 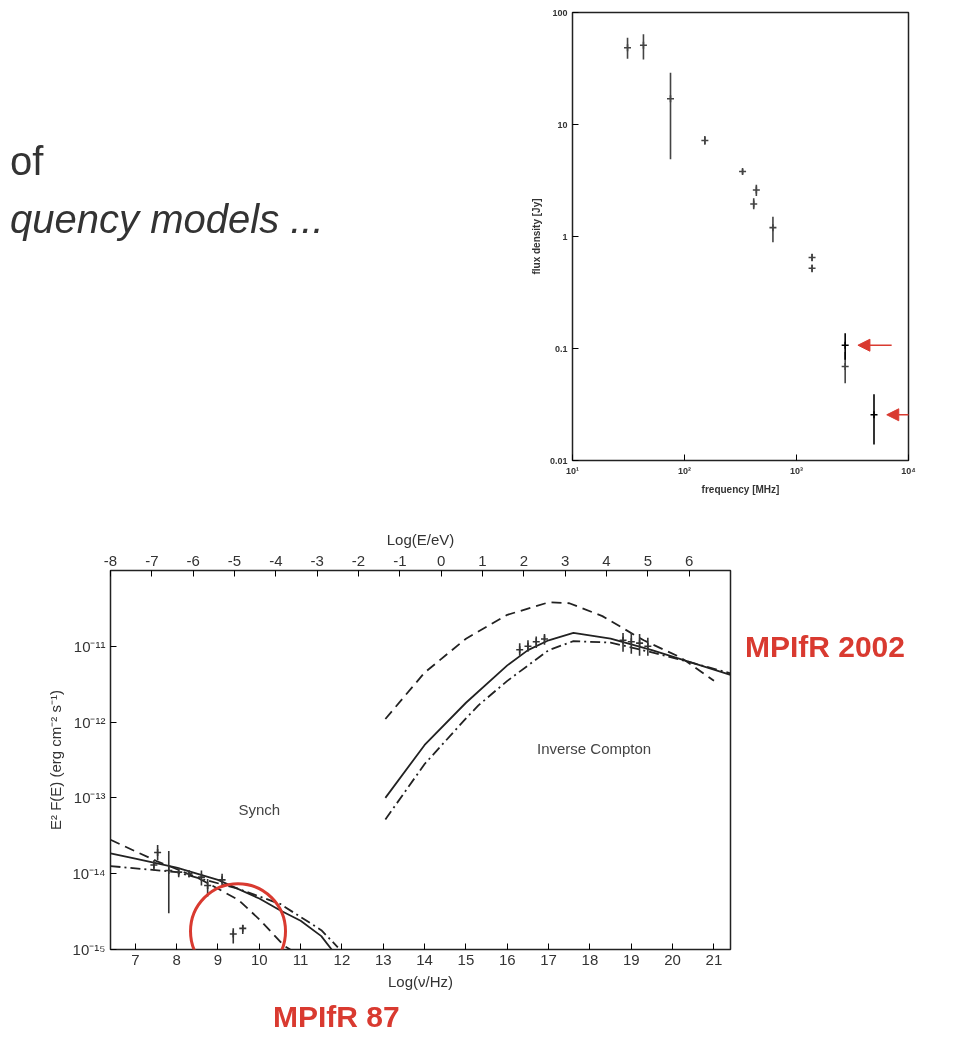 I want to click on x-tick-label: 11, so click(x=300, y=959).